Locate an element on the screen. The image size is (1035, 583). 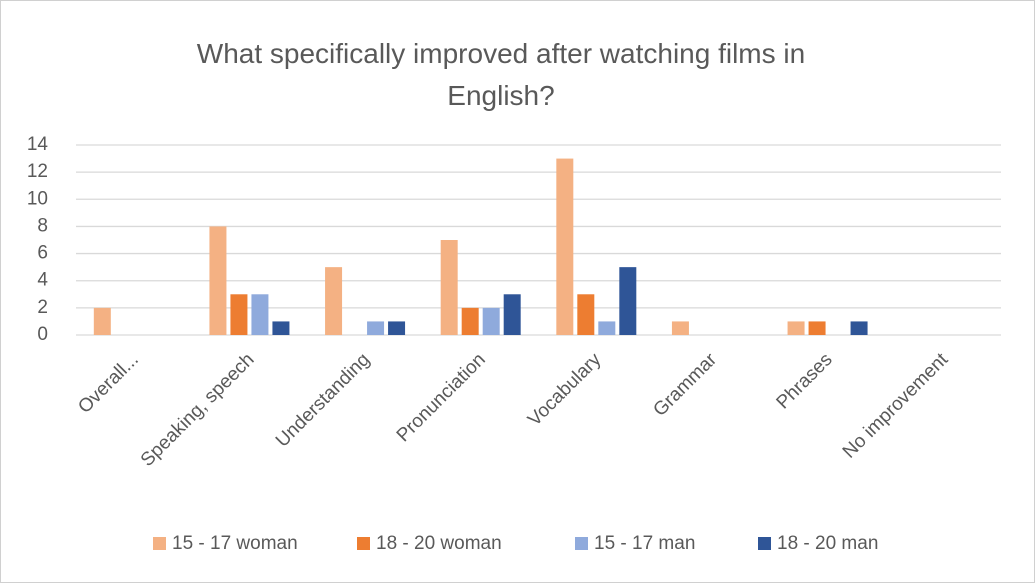
y-tick-label: 2 is located at coordinates (42, 307).